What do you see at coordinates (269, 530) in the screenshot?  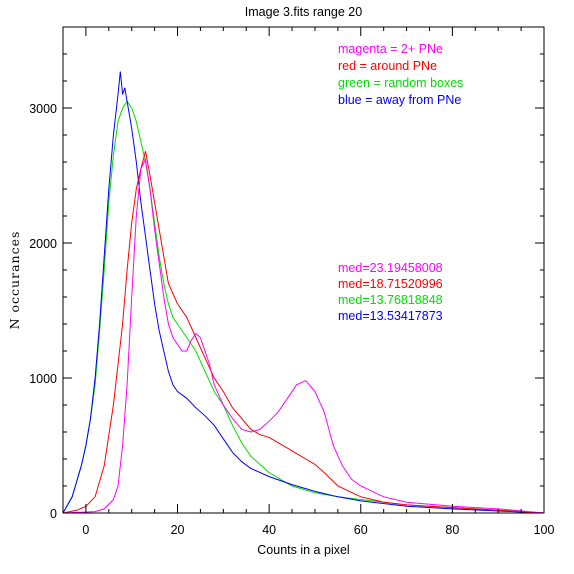 I see `x-tick-label: 40` at bounding box center [269, 530].